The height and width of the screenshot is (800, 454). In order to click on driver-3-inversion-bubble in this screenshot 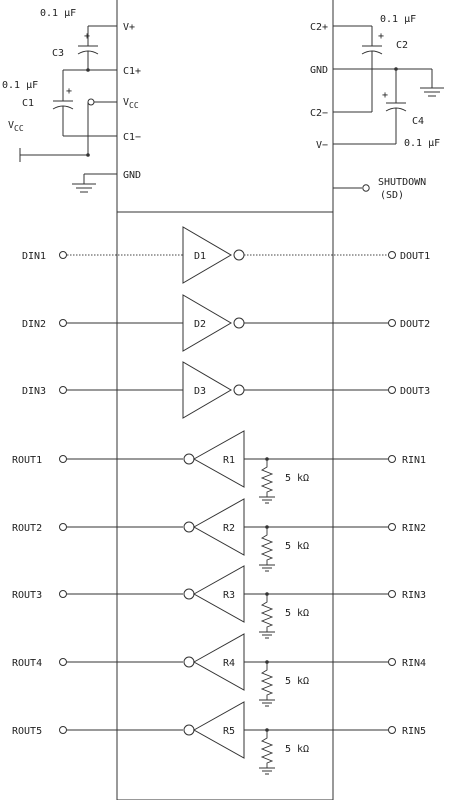, I will do `click(239, 390)`.